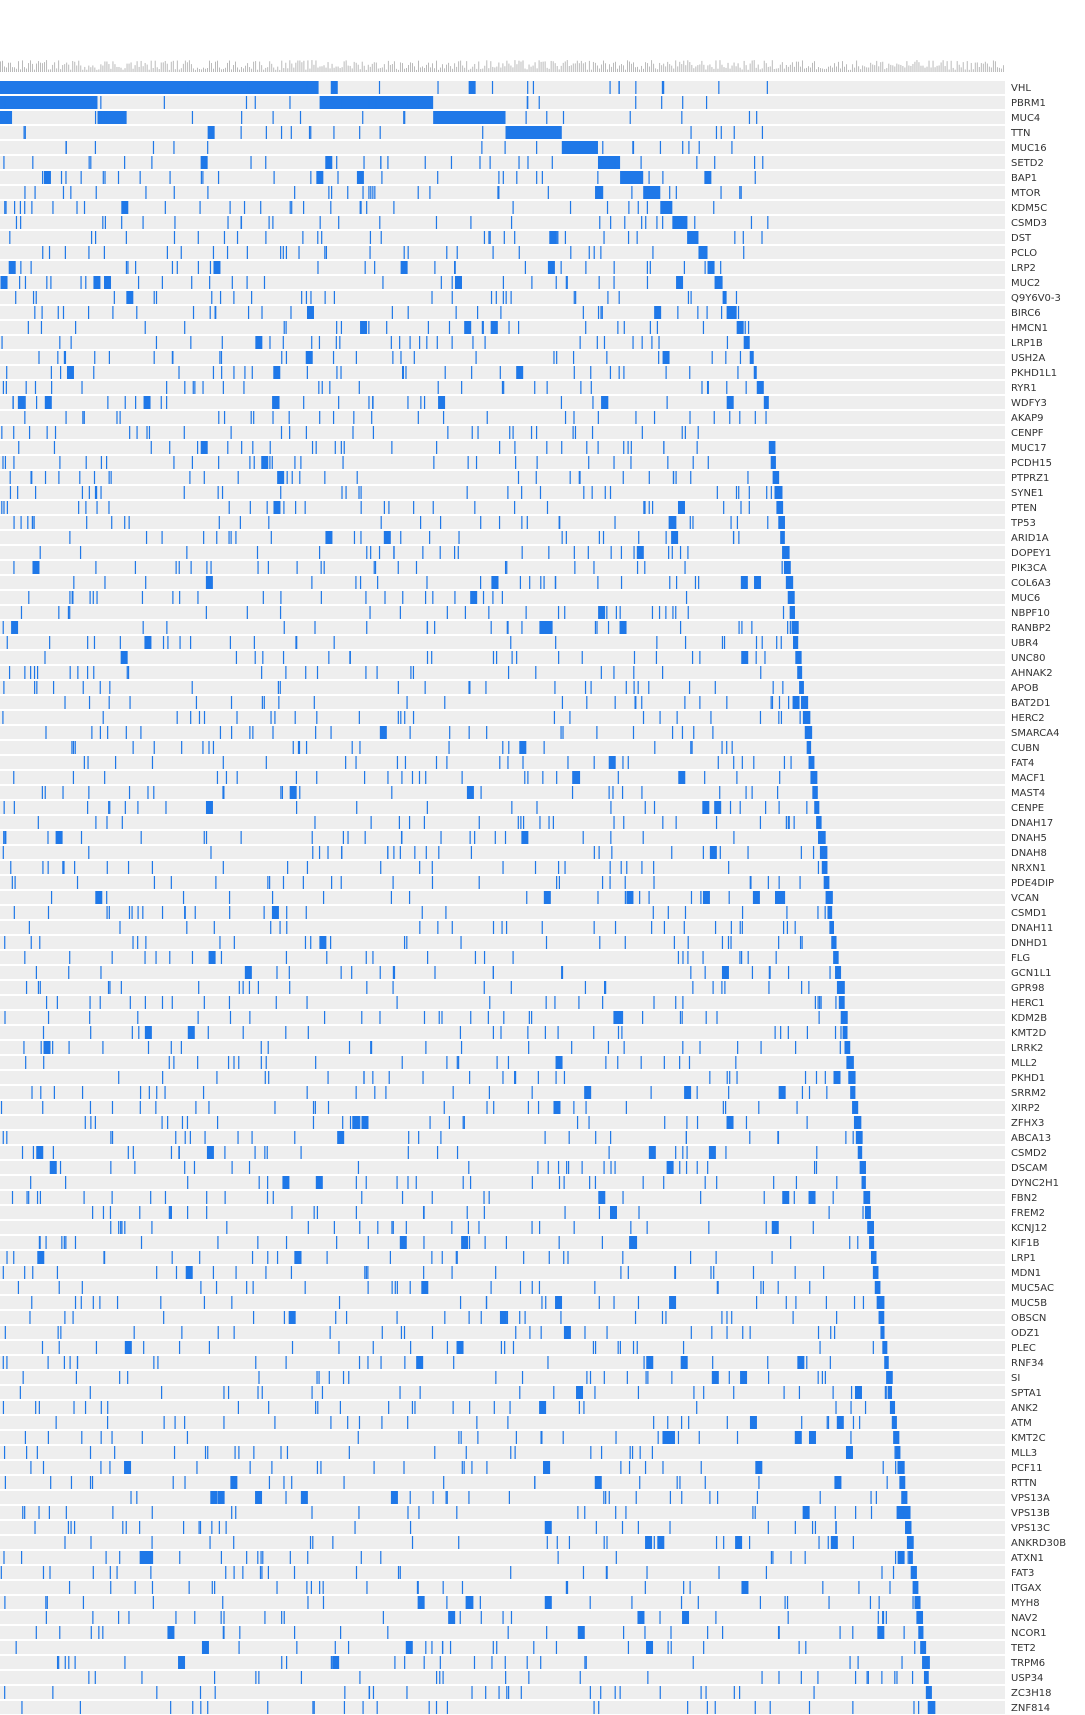 This screenshot has height=1715, width=1085. I want to click on gene-label-AHNAK2: AHNAK2, so click(1032, 673).